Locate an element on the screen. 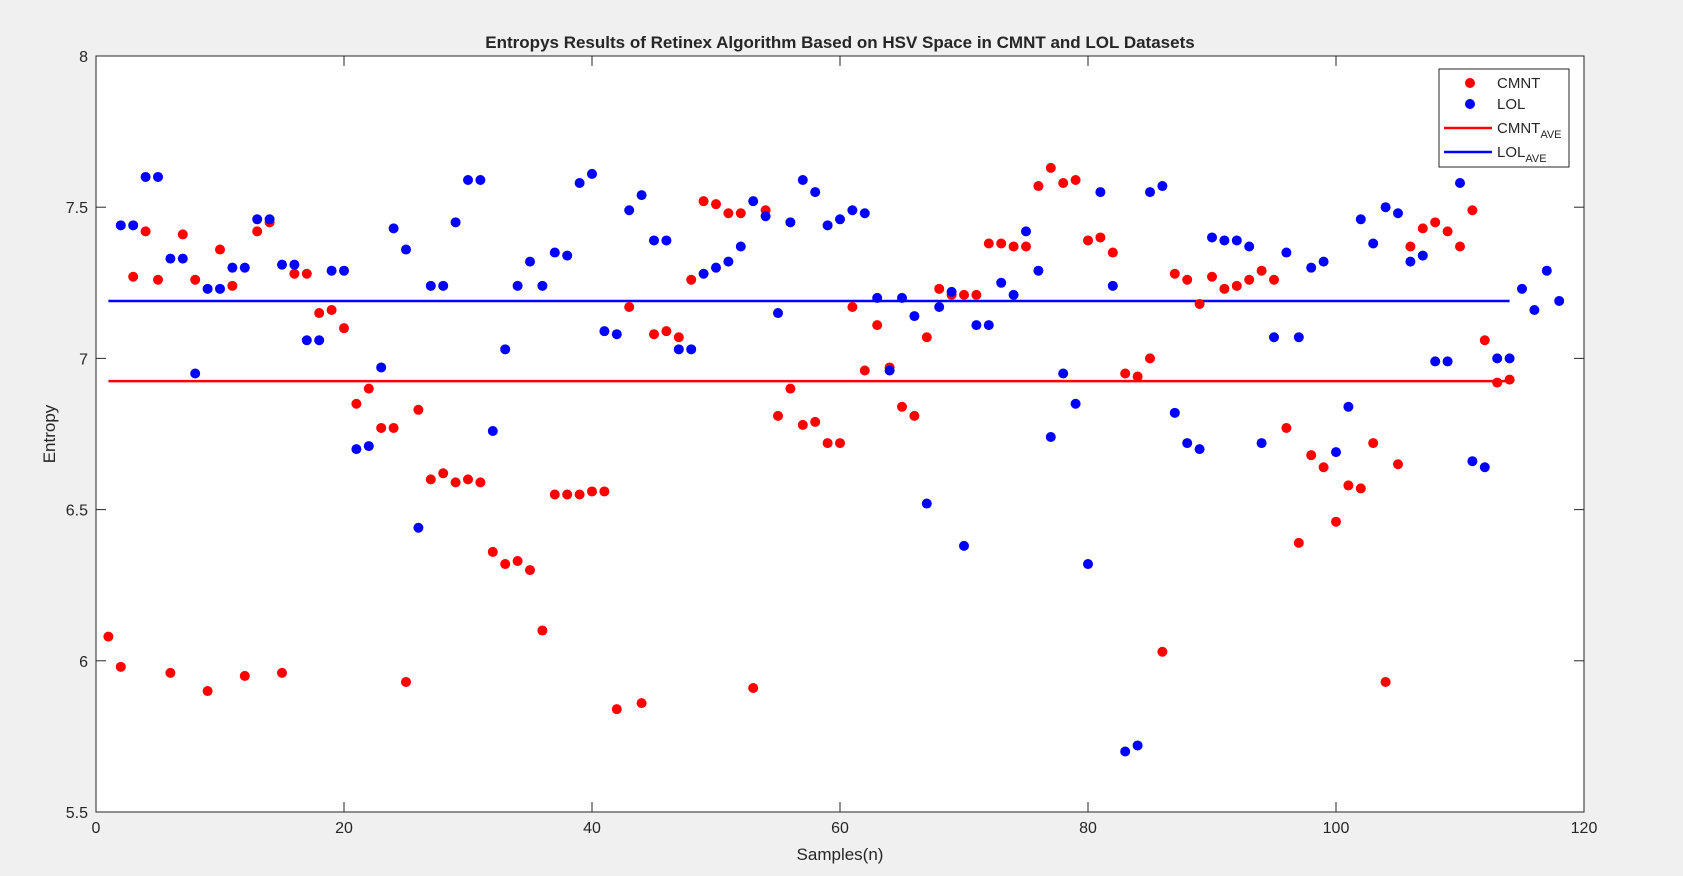 The image size is (1683, 876). legend-label-main: CMNT is located at coordinates (1518, 83).